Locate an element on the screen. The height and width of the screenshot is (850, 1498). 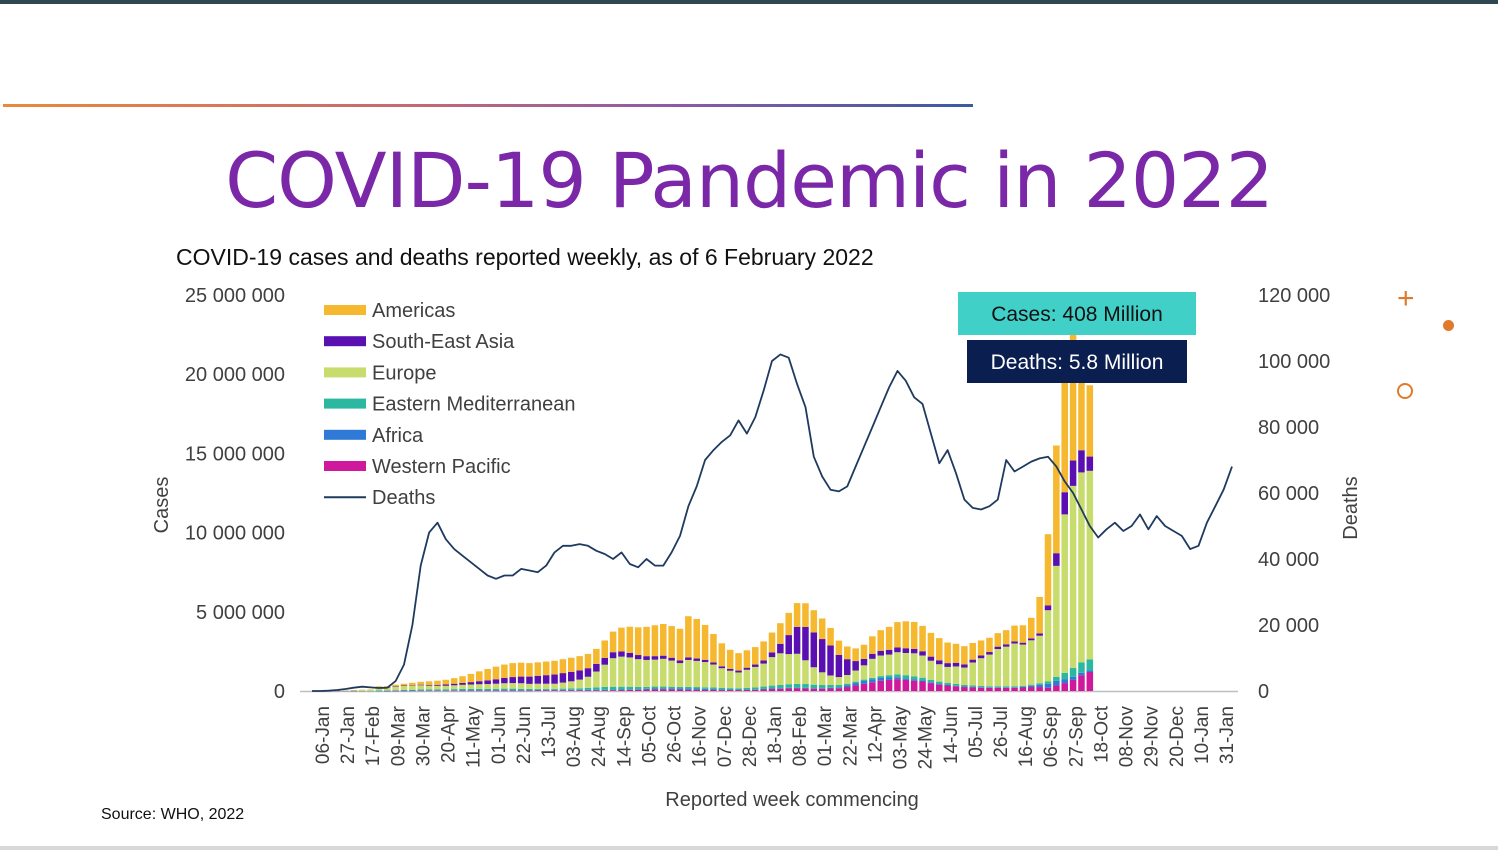
legend-label: Eastern Mediterranean is located at coordinates (473, 405).